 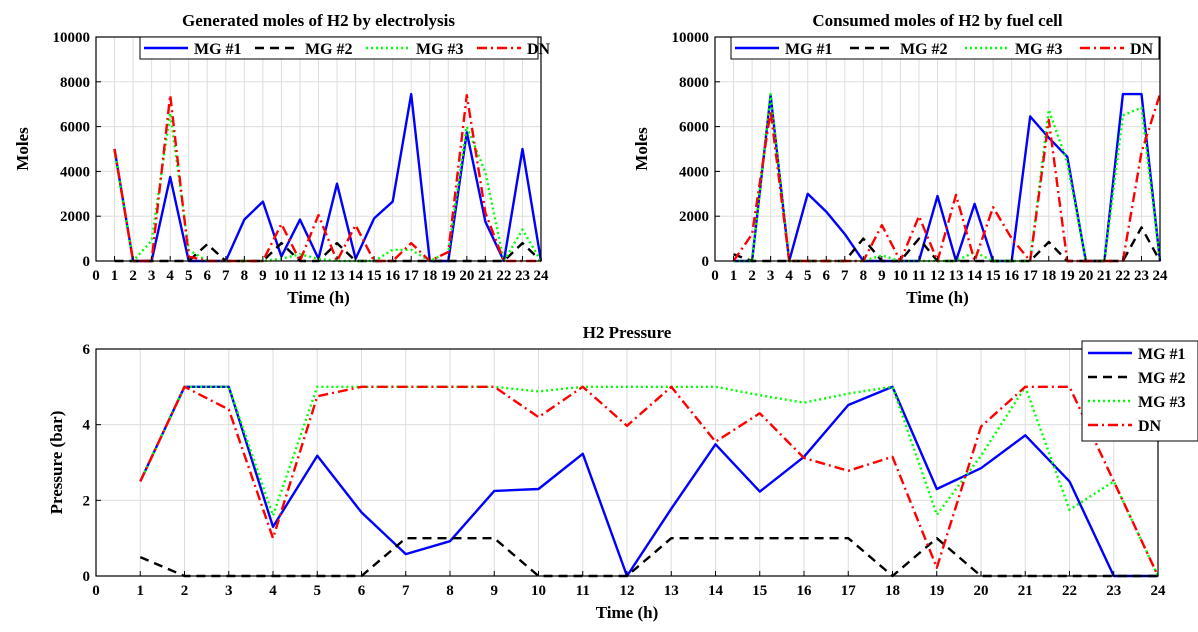 I want to click on y-axis-label: Moles, so click(x=641, y=149).